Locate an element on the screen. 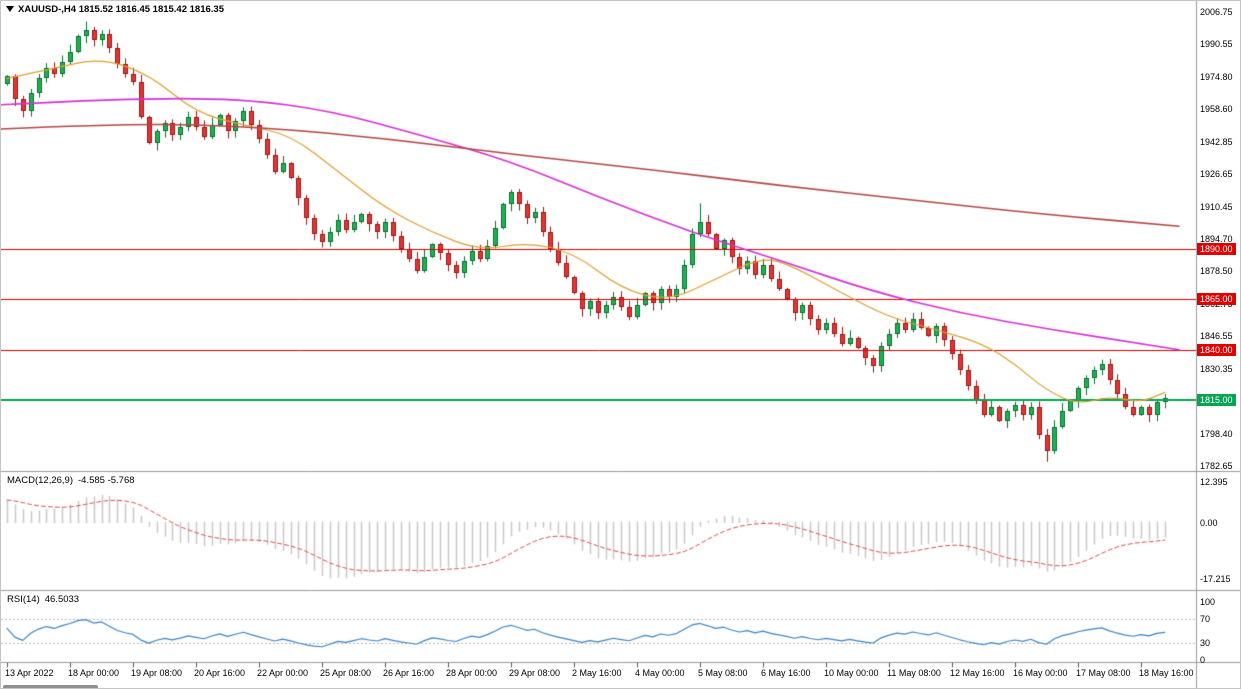 The width and height of the screenshot is (1241, 689). macd-indicator-label: MACD(12,26,9) -4.585 -5.768 is located at coordinates (71, 480).